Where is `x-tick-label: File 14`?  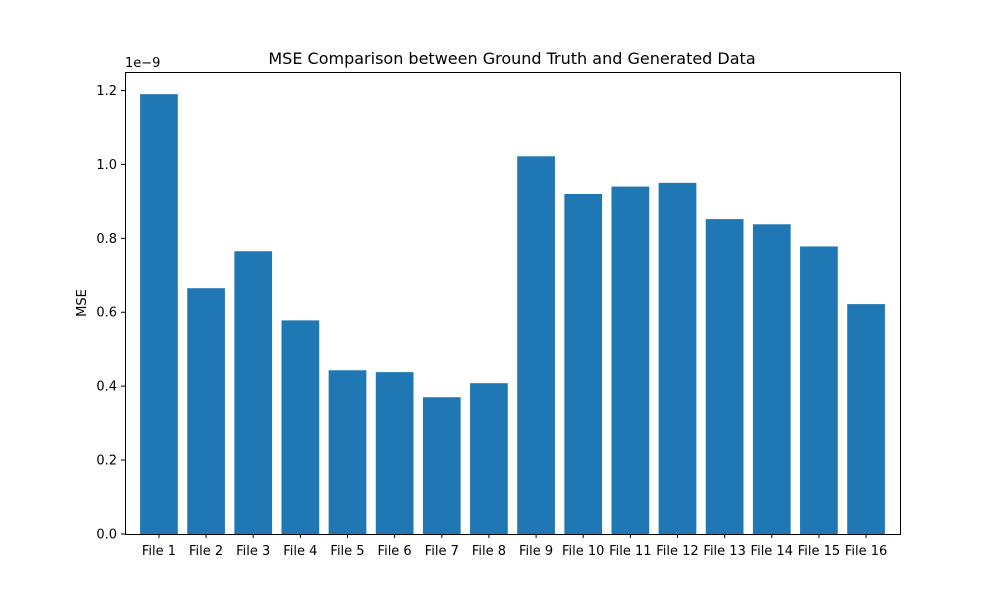 x-tick-label: File 14 is located at coordinates (772, 551).